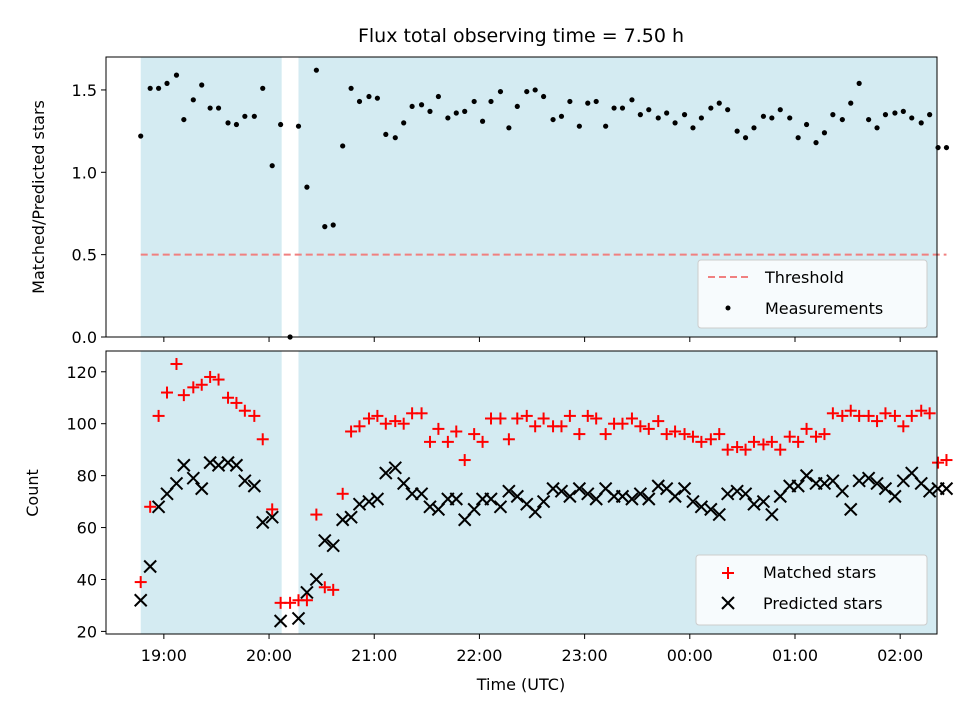  Describe the element at coordinates (479, 655) in the screenshot. I see `x-tick-label: 22:00` at that location.